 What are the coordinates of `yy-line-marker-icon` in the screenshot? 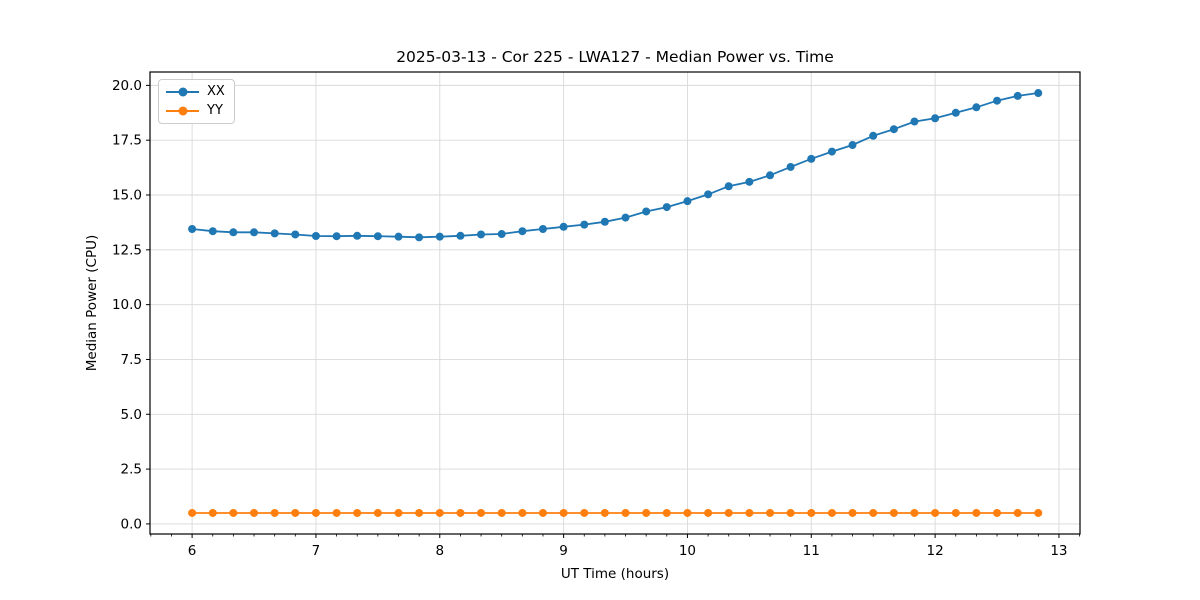 It's located at (182, 111).